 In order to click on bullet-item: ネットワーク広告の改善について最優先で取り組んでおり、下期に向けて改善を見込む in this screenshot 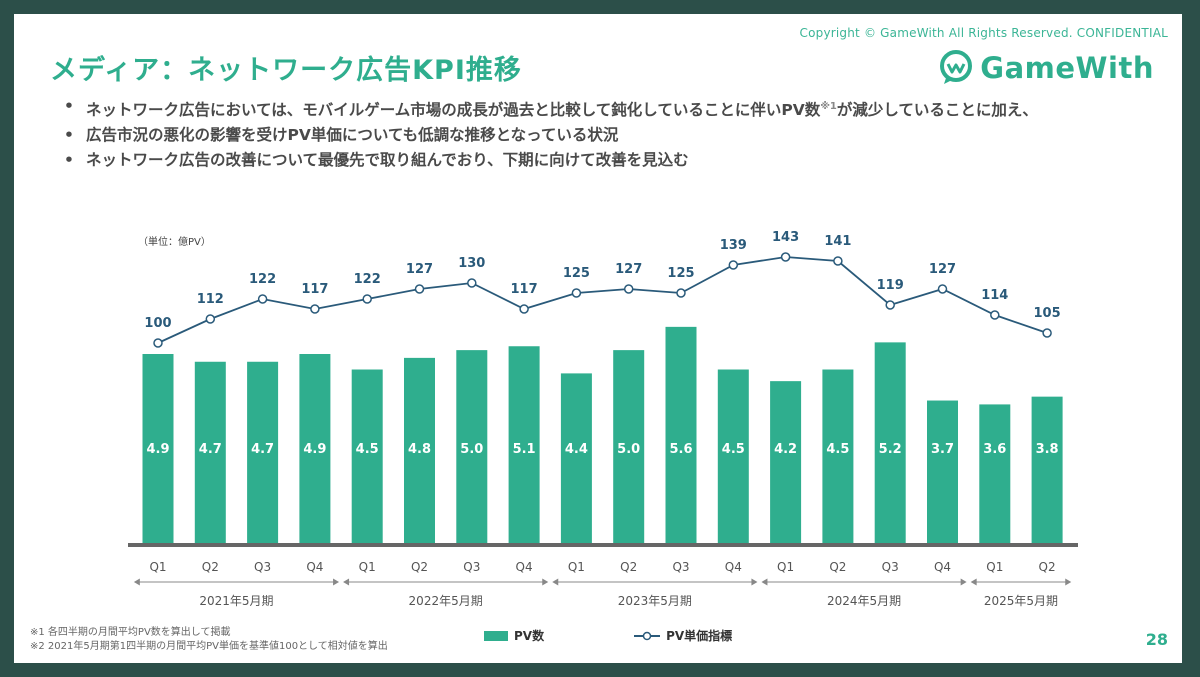, I will do `click(614, 160)`.